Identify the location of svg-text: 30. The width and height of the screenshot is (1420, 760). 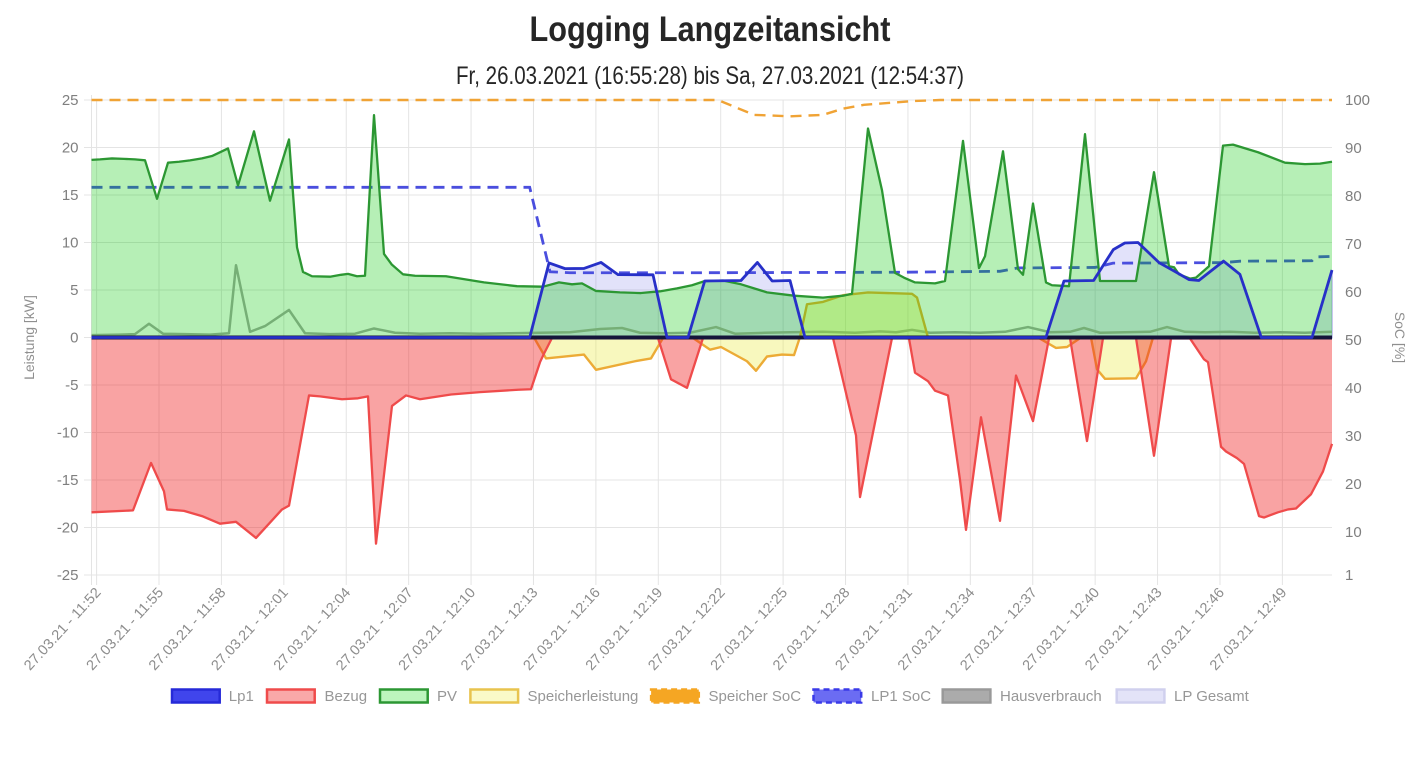
(1353, 436).